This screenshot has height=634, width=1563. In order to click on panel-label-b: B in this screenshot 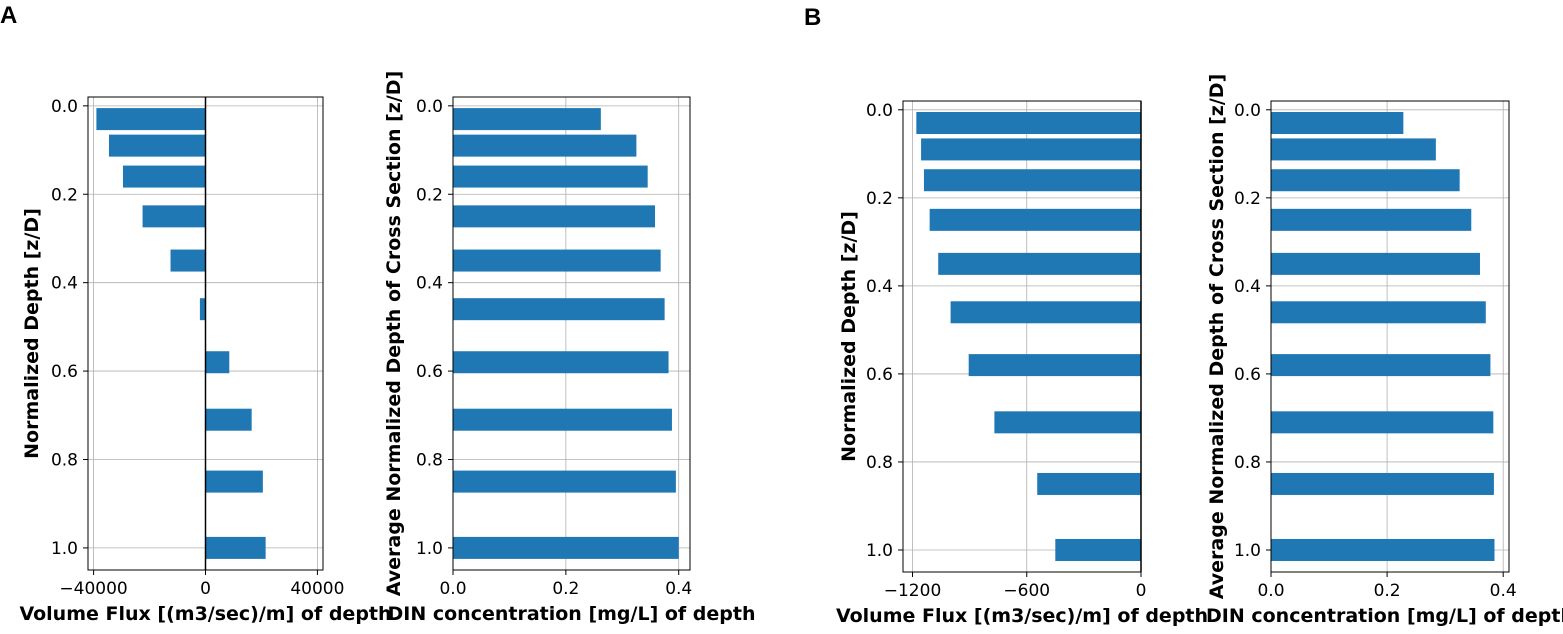, I will do `click(813, 17)`.